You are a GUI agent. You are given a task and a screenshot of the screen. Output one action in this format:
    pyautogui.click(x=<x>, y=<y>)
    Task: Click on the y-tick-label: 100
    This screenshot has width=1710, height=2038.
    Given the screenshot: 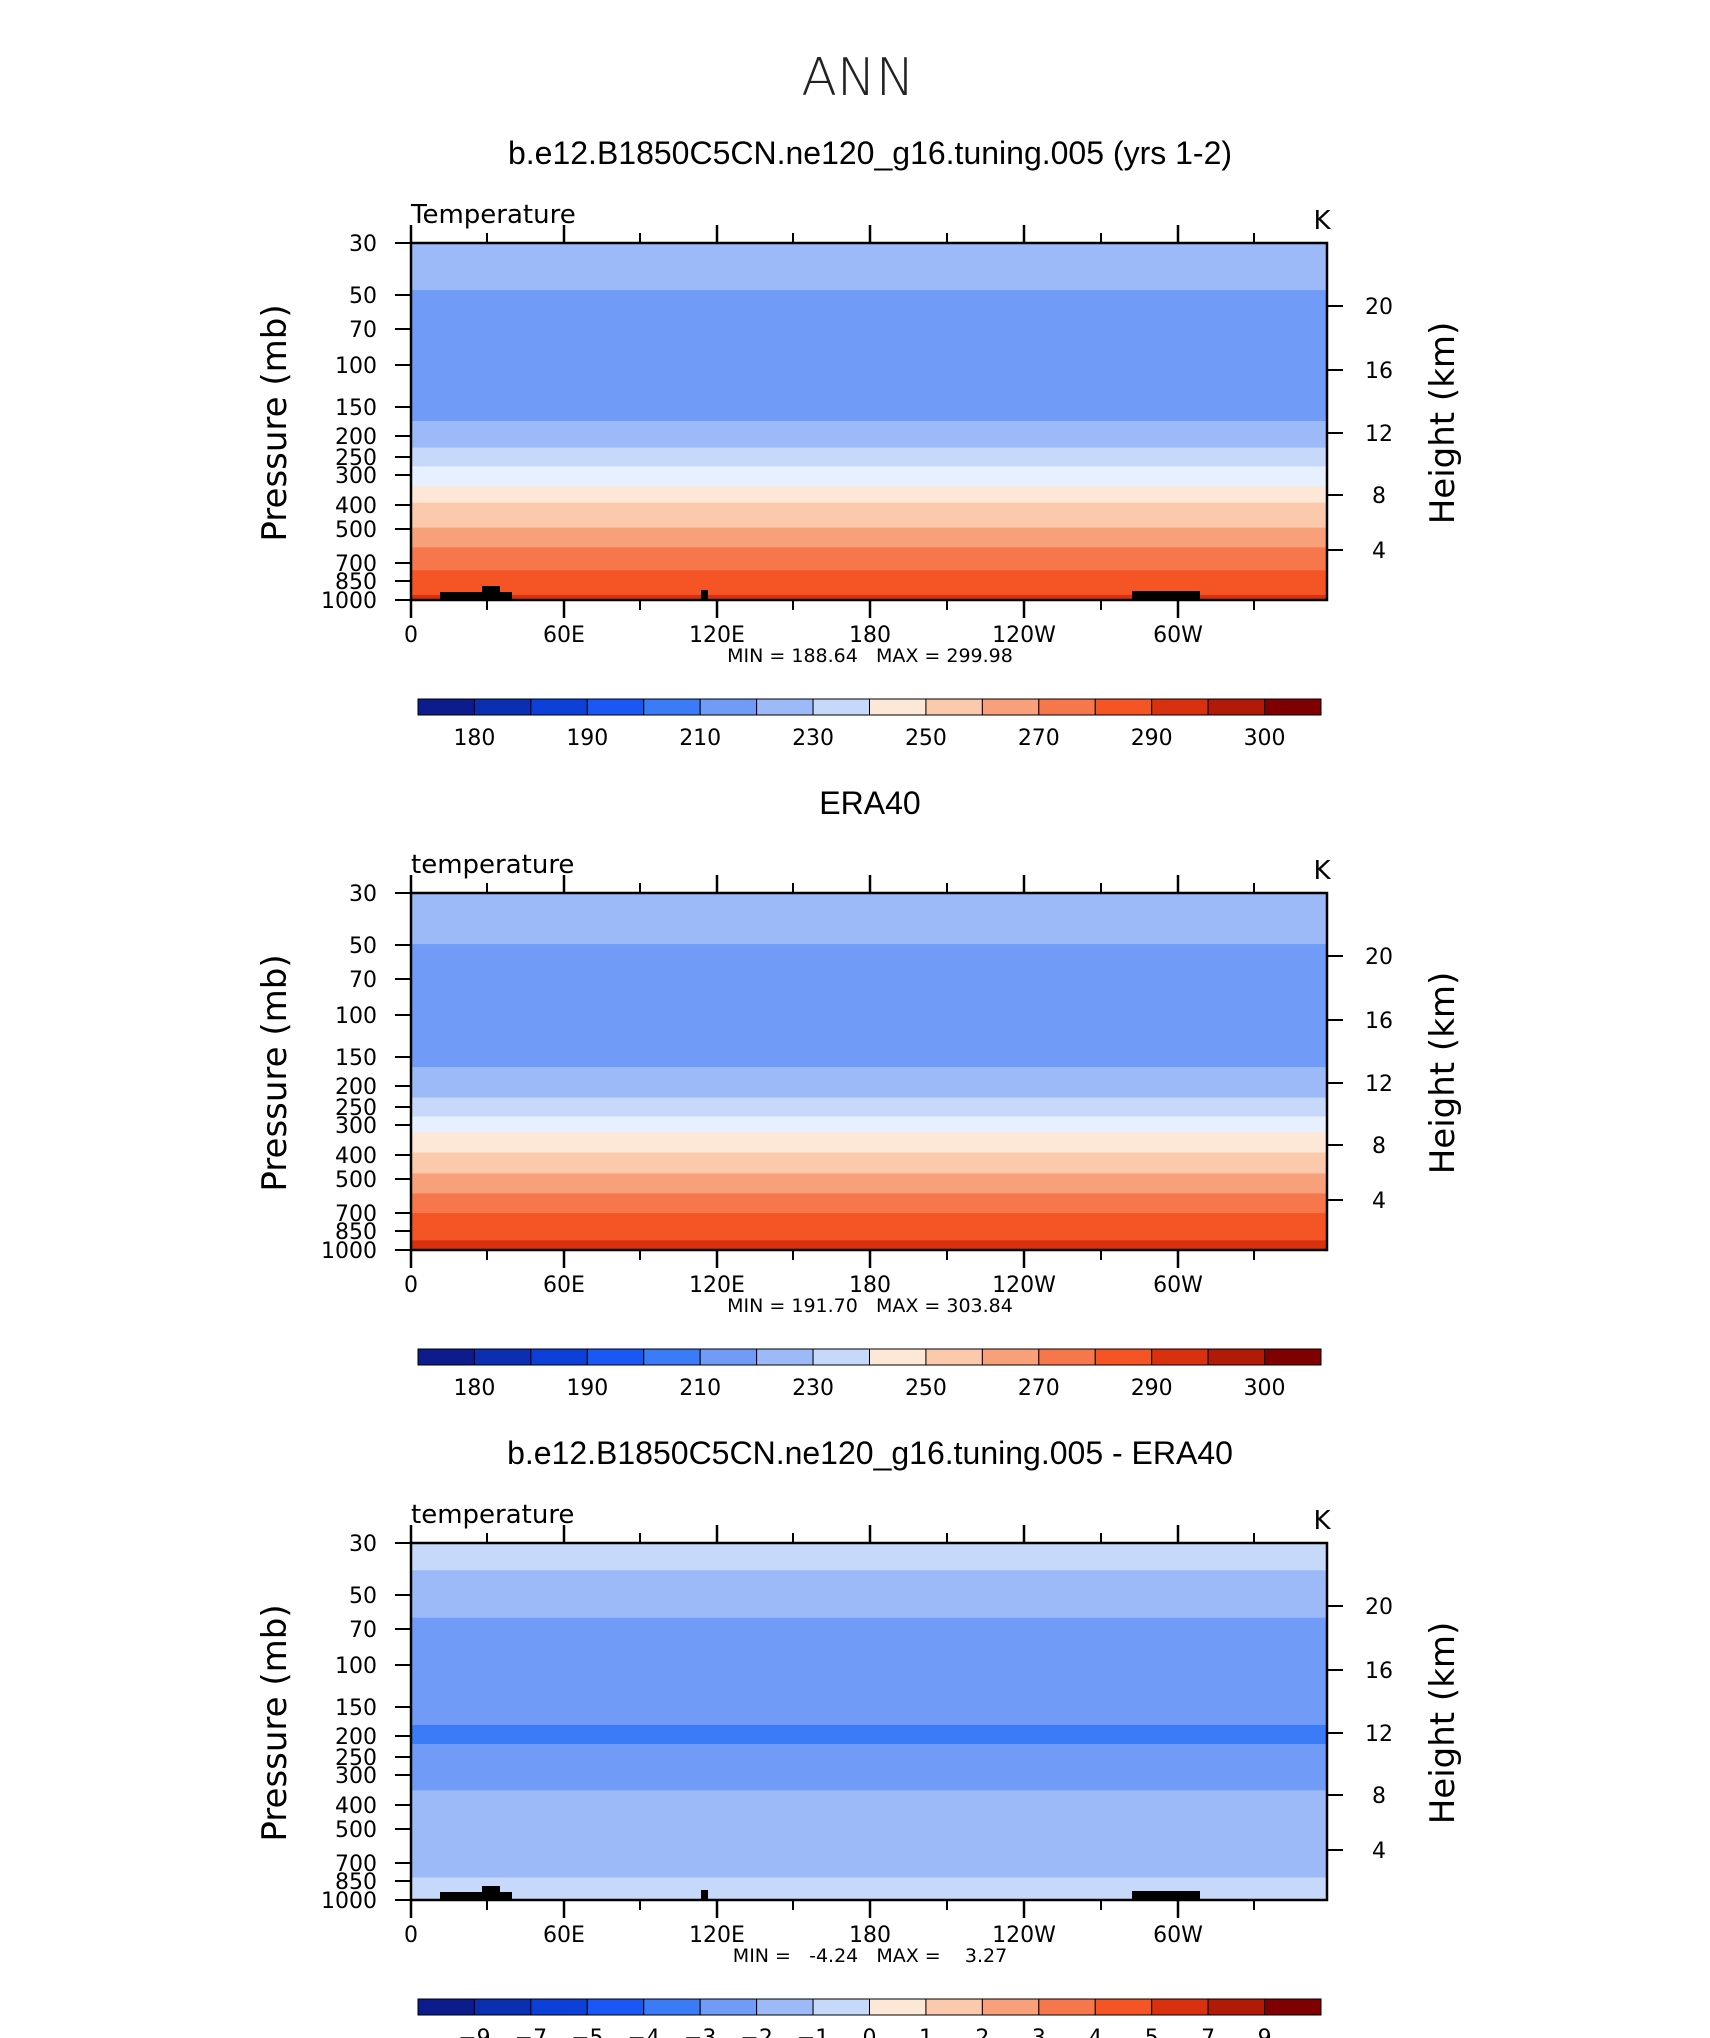 What is the action you would take?
    pyautogui.click(x=356, y=1666)
    